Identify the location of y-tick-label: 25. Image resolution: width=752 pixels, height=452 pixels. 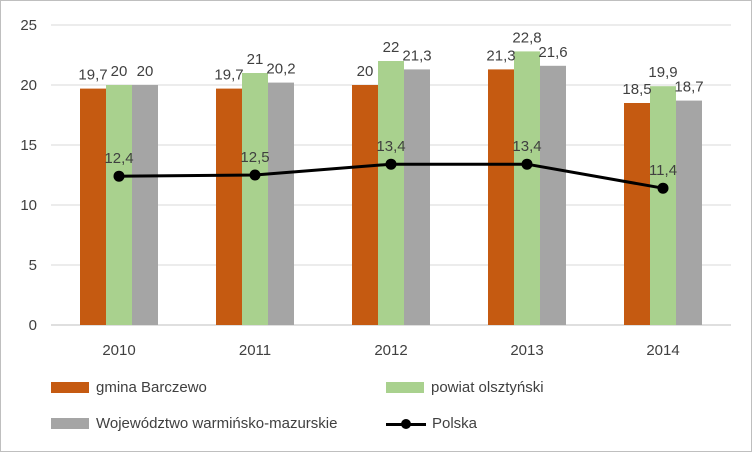
(28, 25).